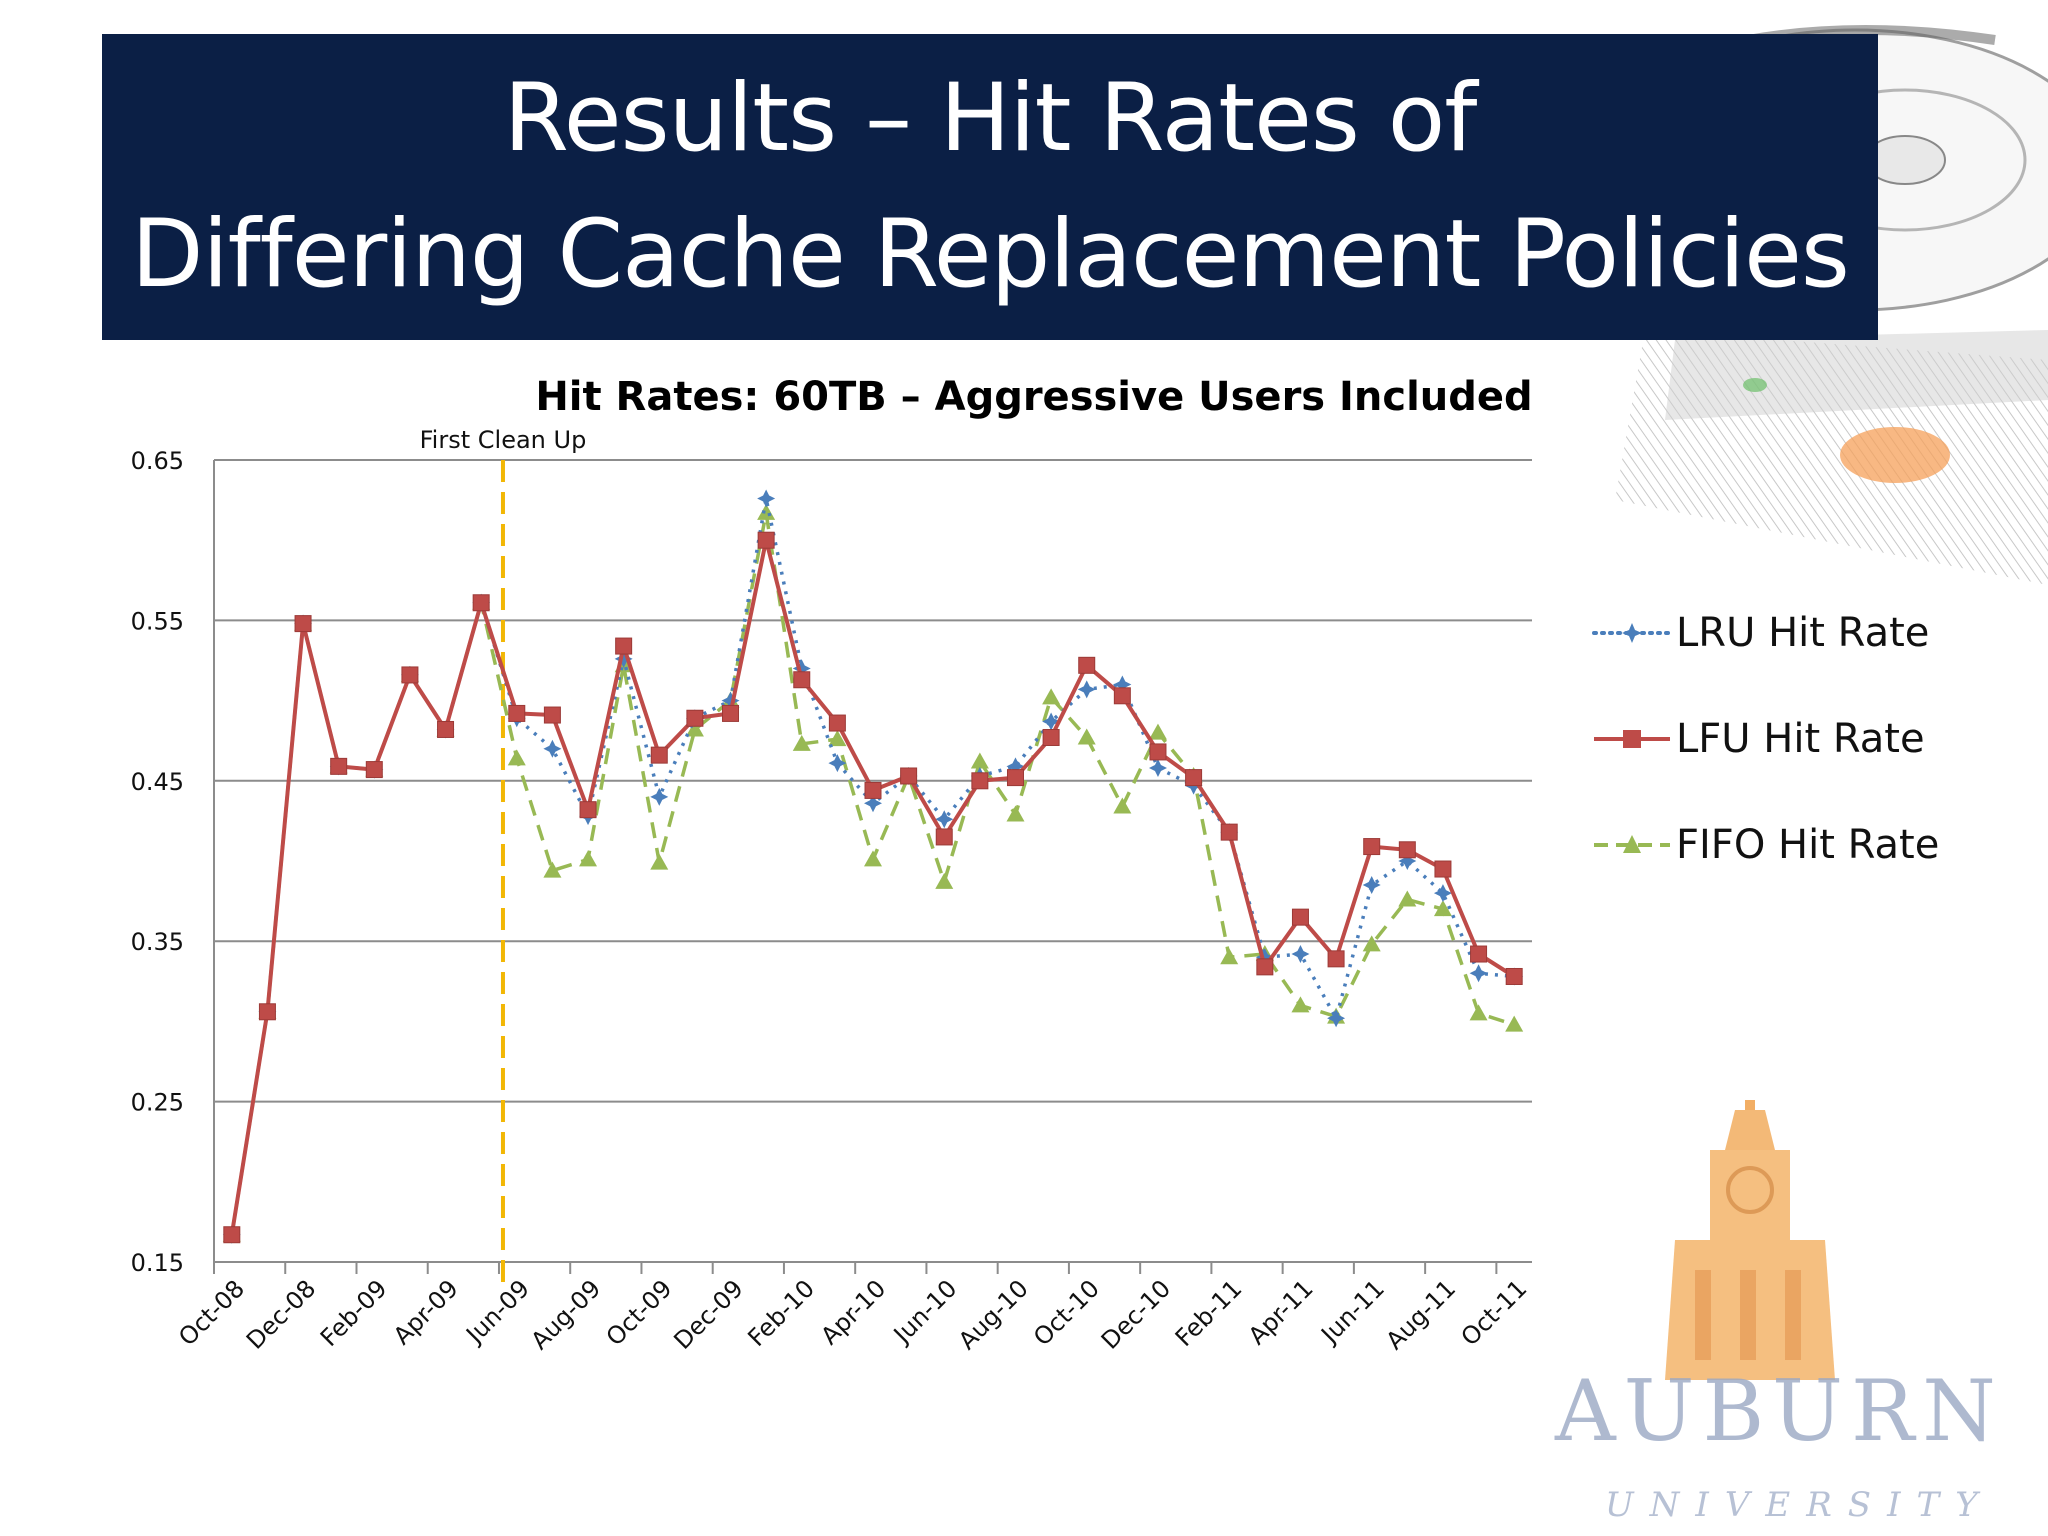  Describe the element at coordinates (1351, 1311) in the screenshot. I see `x-tick-label: Jun-11` at that location.